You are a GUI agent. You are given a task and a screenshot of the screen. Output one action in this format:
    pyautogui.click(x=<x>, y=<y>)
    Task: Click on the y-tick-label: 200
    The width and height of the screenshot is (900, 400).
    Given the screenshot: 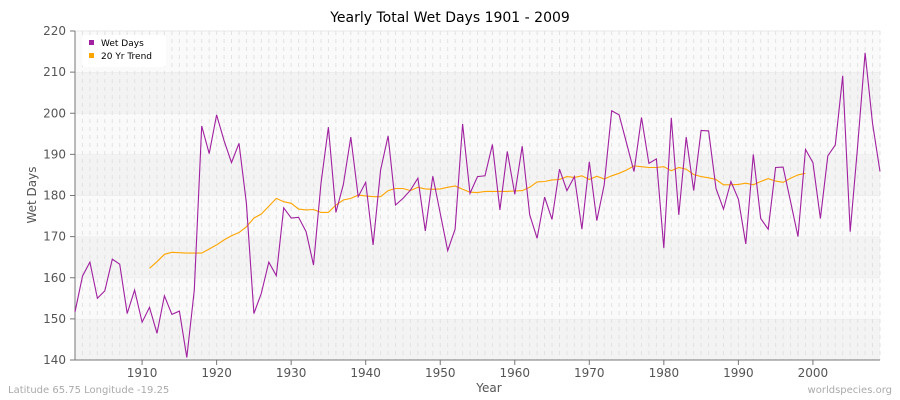 What is the action you would take?
    pyautogui.click(x=54, y=113)
    